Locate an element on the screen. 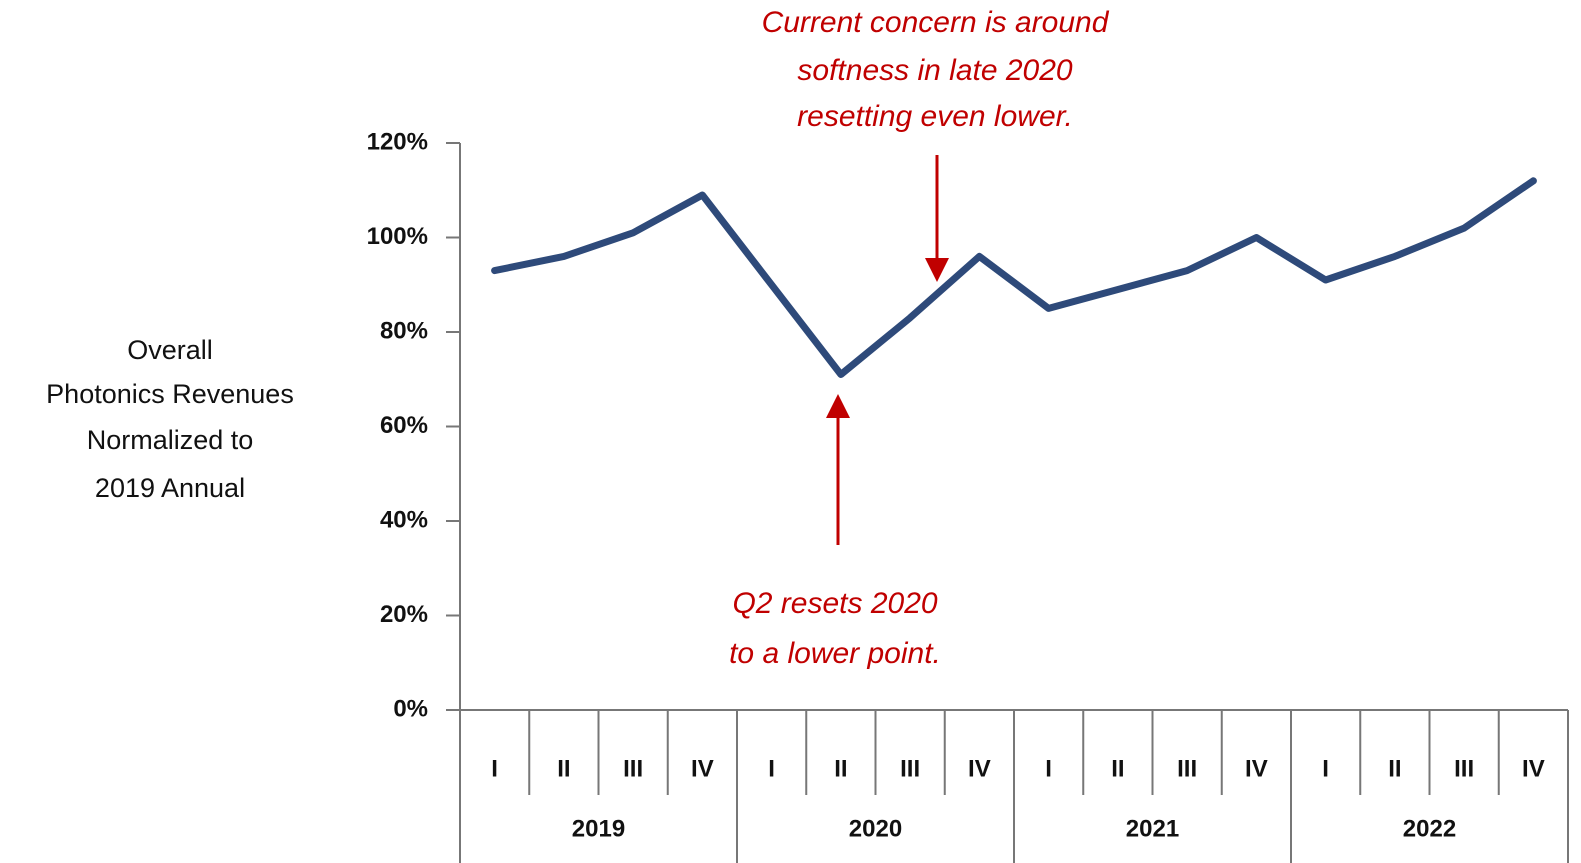 This screenshot has height=863, width=1581. y-tick-label: 0% is located at coordinates (410, 708).